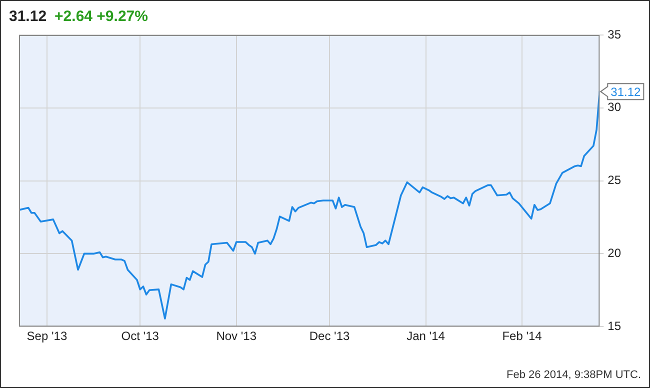  I want to click on x-tick-label: Jan '14, so click(426, 336).